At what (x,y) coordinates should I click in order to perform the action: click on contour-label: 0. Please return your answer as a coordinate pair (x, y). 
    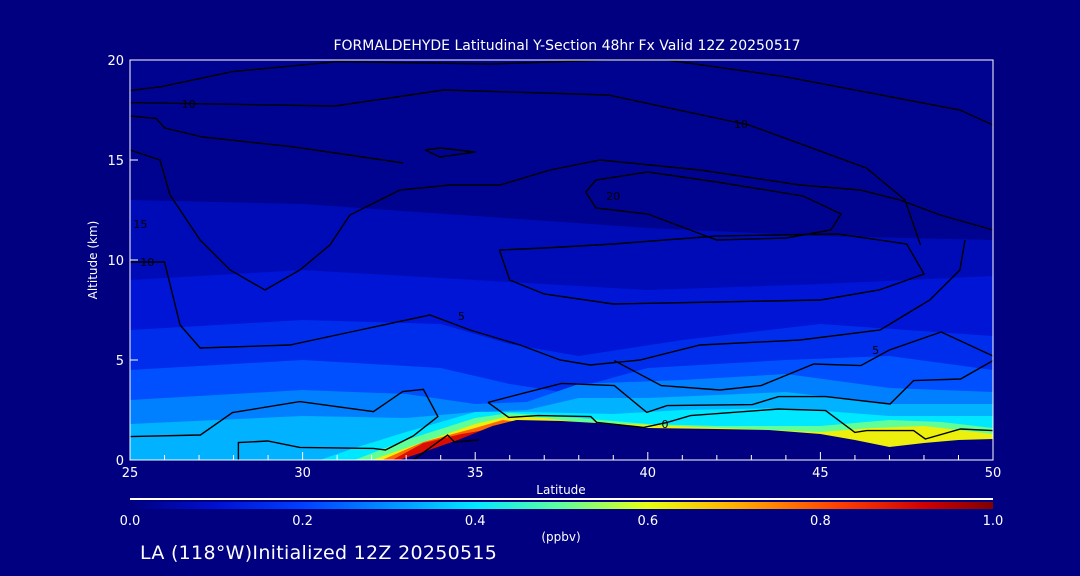
    Looking at the image, I should click on (665, 424).